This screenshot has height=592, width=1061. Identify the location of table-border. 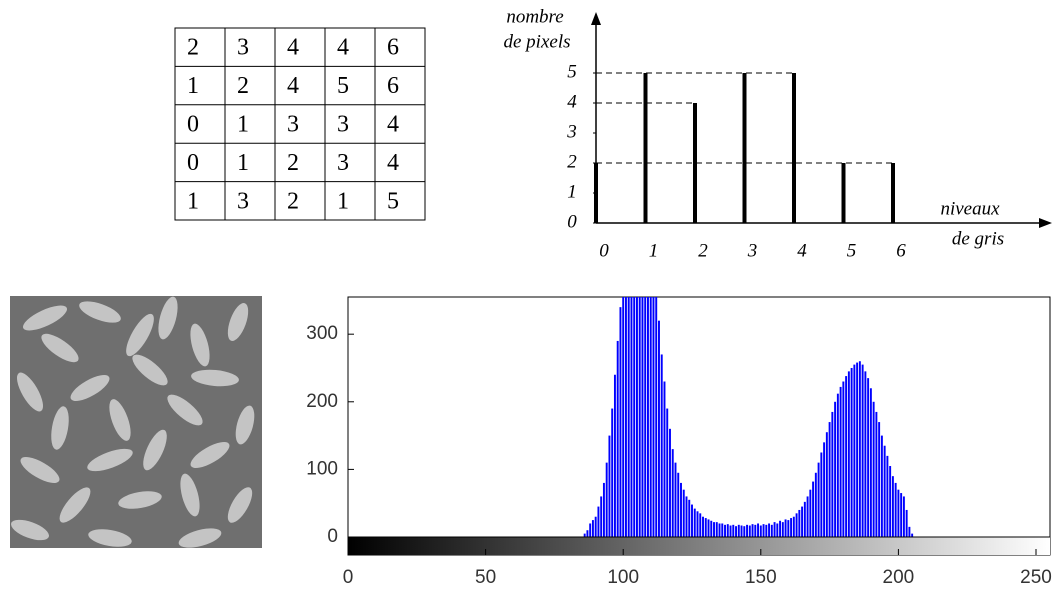
(300, 124).